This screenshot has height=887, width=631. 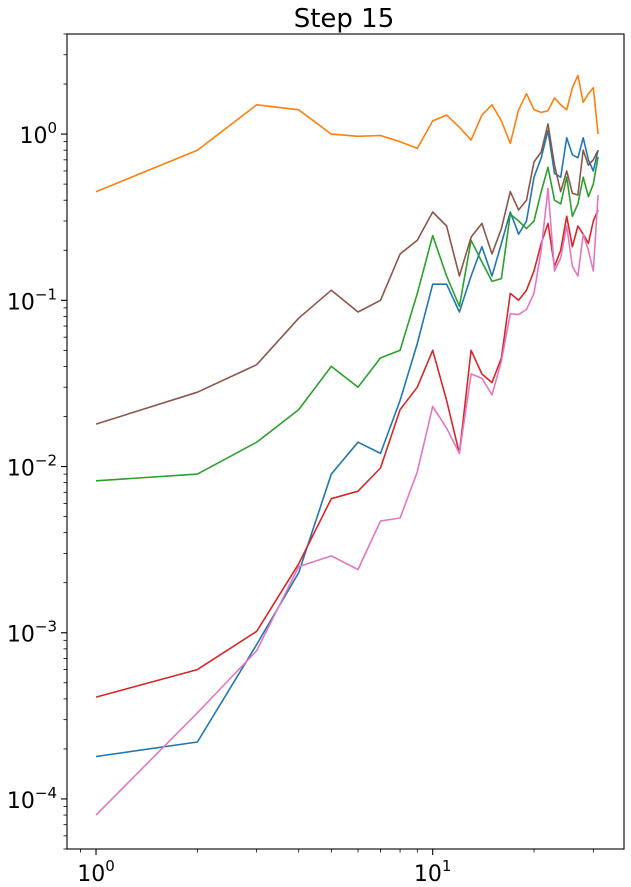 I want to click on y-tick-label: 10⁻⁴, so click(x=32, y=799).